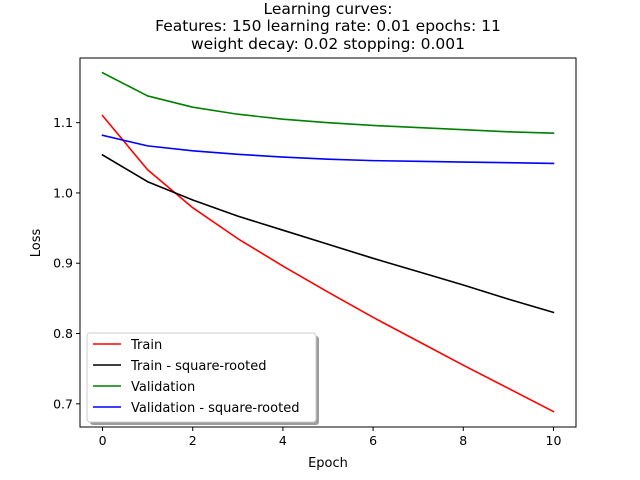 The width and height of the screenshot is (640, 480). I want to click on y-axis-label: Loss, so click(36, 243).